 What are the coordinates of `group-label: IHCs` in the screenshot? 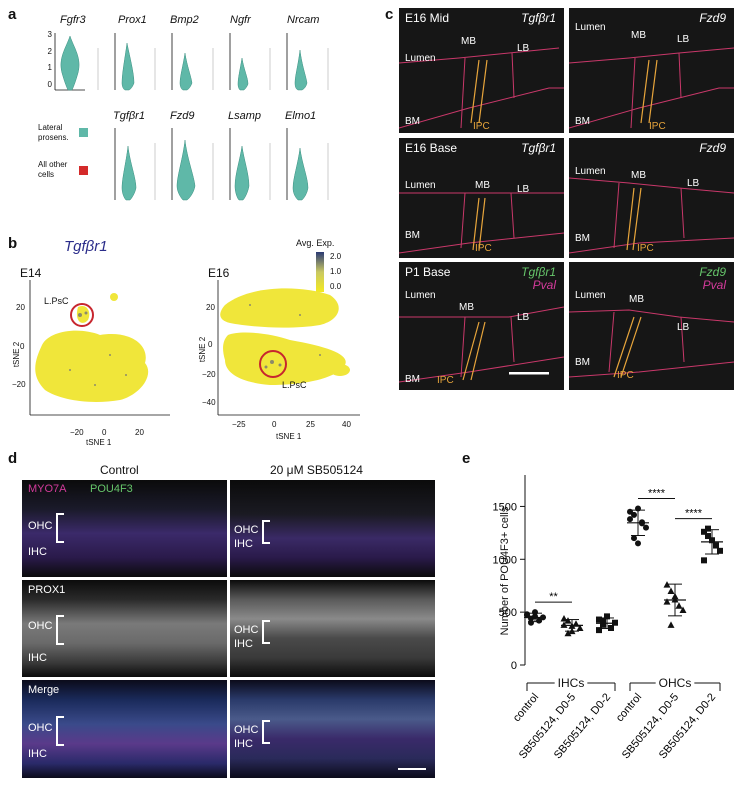 It's located at (571, 683).